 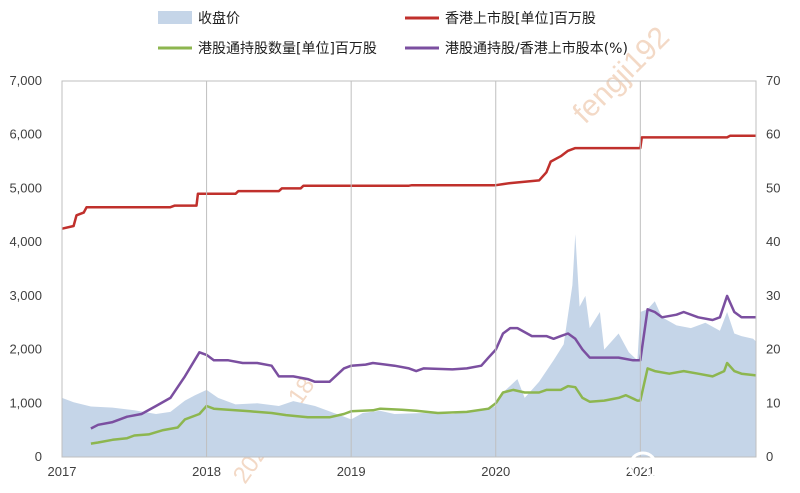 I want to click on y-left-tick-label: 0, so click(x=38, y=456).